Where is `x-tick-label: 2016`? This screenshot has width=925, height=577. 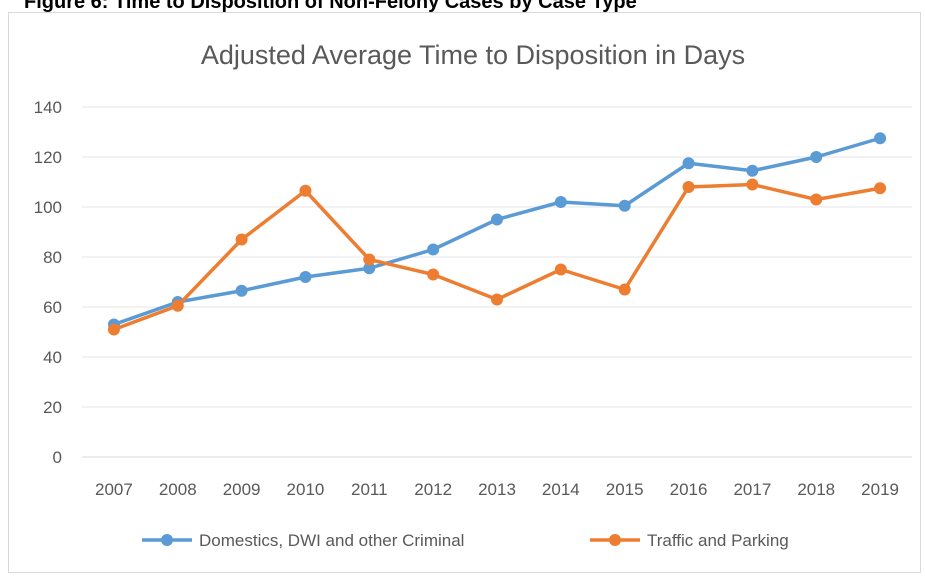
x-tick-label: 2016 is located at coordinates (689, 489).